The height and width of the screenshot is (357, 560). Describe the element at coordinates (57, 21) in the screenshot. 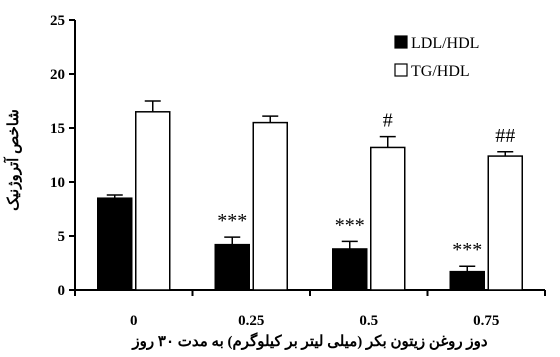

I see `y-tick-label: 25` at that location.